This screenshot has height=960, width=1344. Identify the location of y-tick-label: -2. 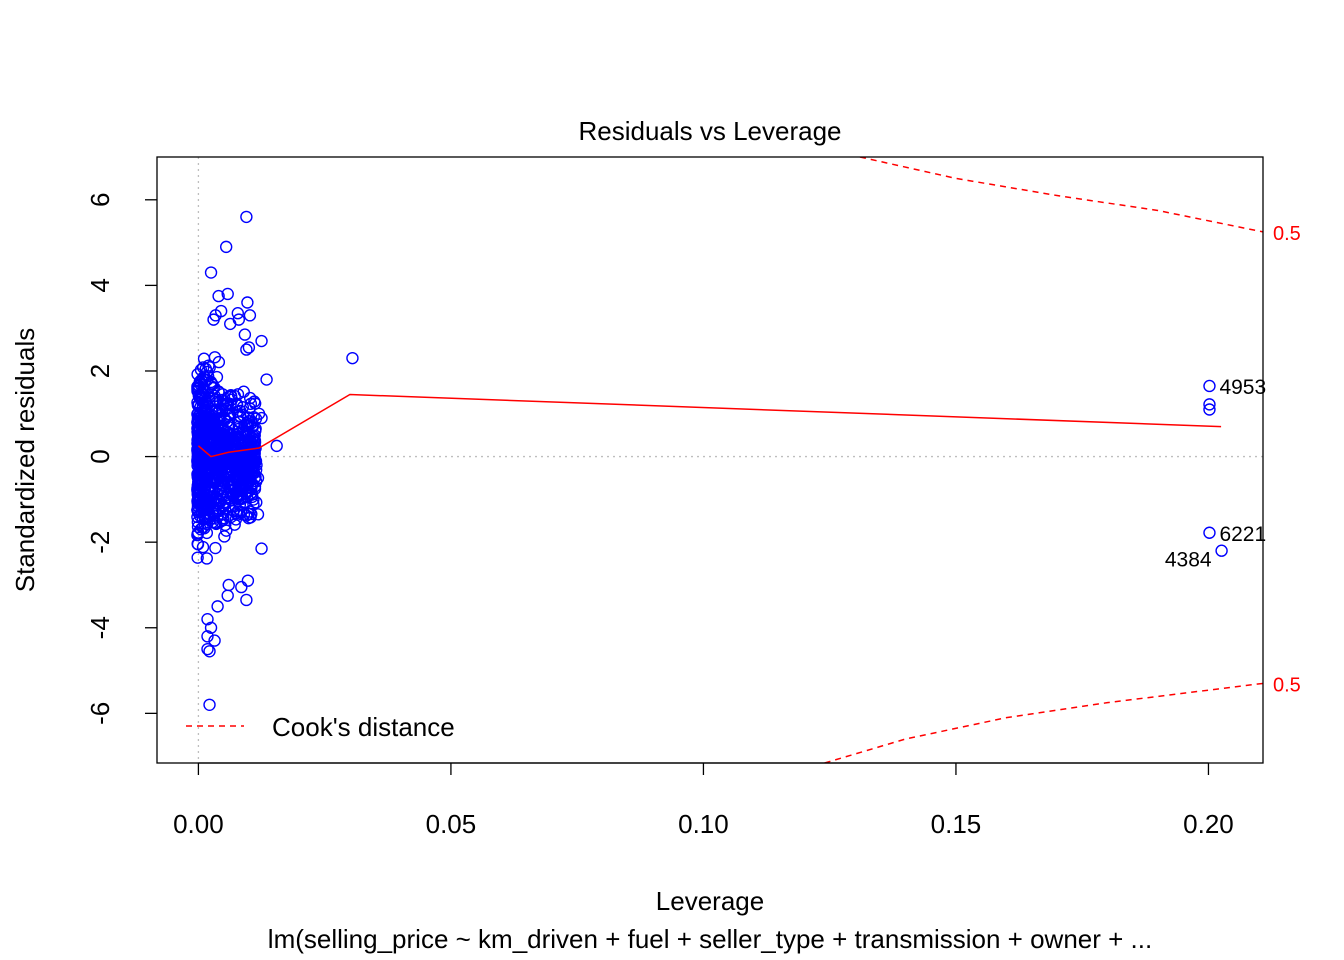
(100, 542).